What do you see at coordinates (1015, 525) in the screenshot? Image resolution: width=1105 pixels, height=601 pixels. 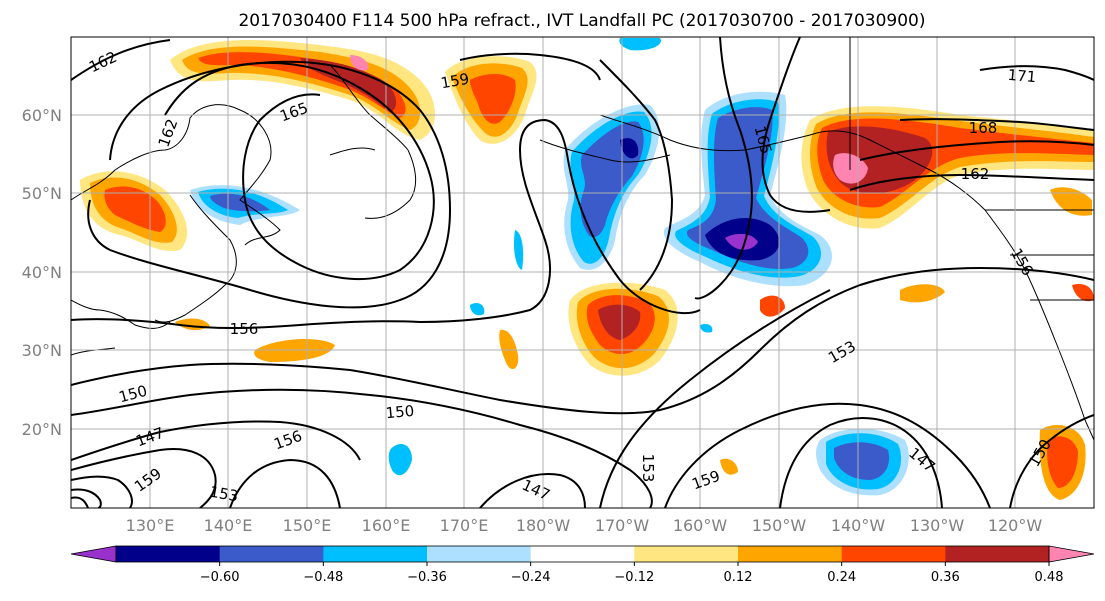 I see `lon-label: 120°W` at bounding box center [1015, 525].